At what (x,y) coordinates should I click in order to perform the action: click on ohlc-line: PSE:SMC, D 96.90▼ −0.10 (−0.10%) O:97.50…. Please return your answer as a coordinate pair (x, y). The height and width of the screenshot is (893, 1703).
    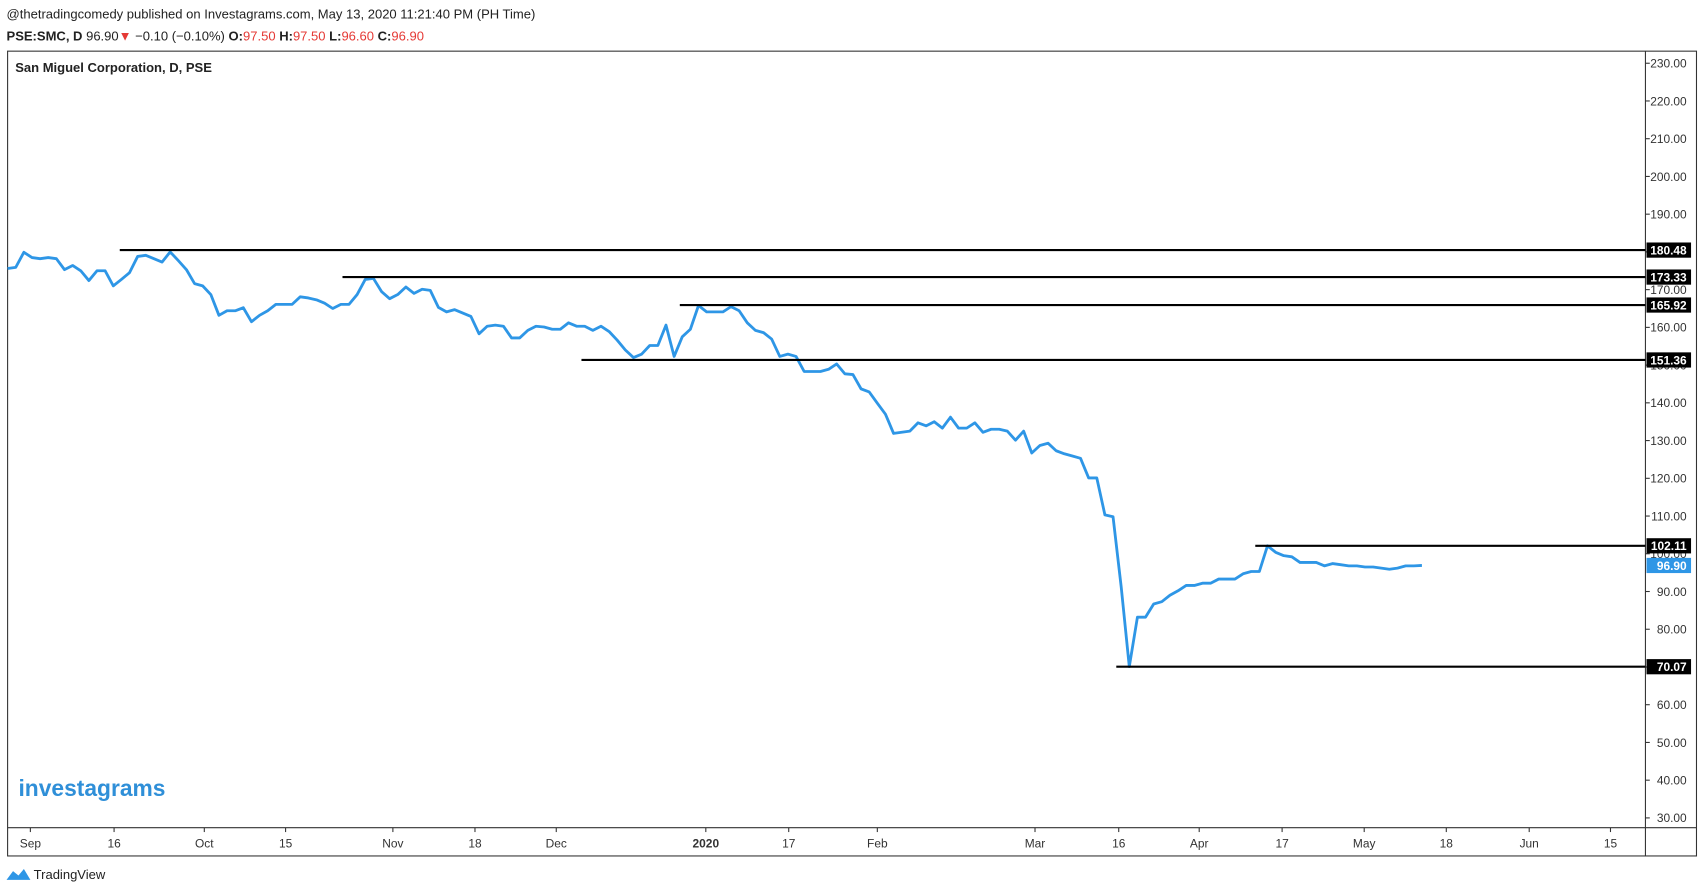
    Looking at the image, I should click on (215, 35).